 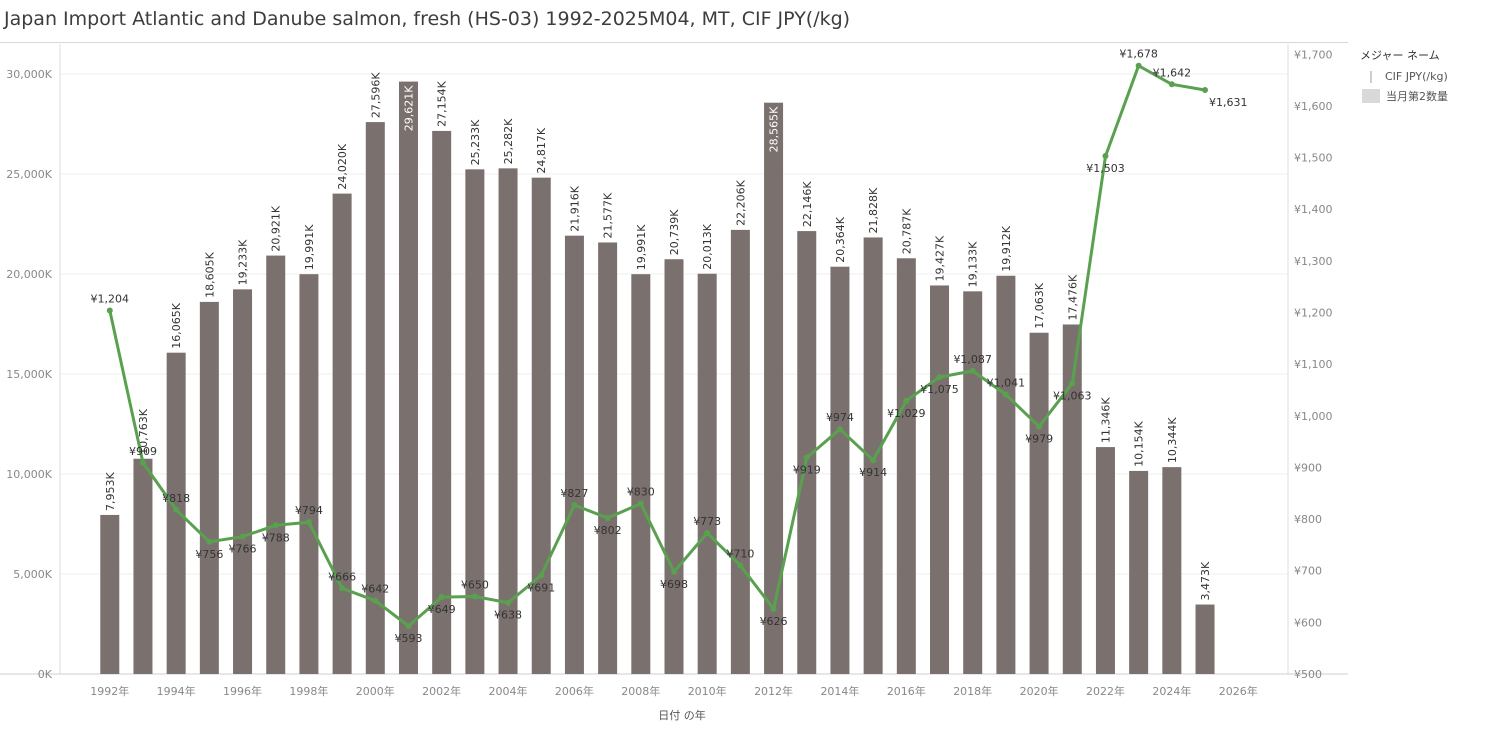 I want to click on x-tick-label: 2012年, so click(x=773, y=691).